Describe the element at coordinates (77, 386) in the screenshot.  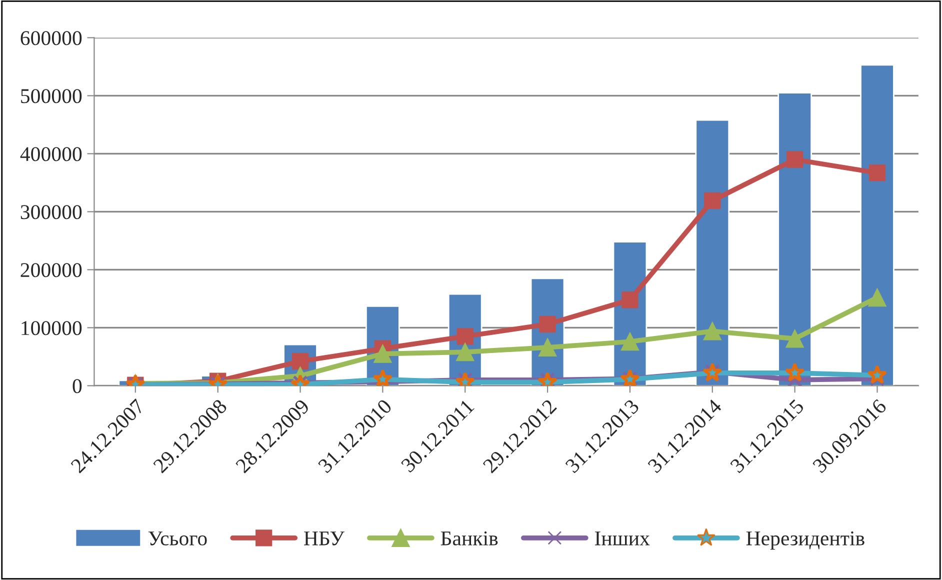
I see `y-tick-label: 0` at that location.